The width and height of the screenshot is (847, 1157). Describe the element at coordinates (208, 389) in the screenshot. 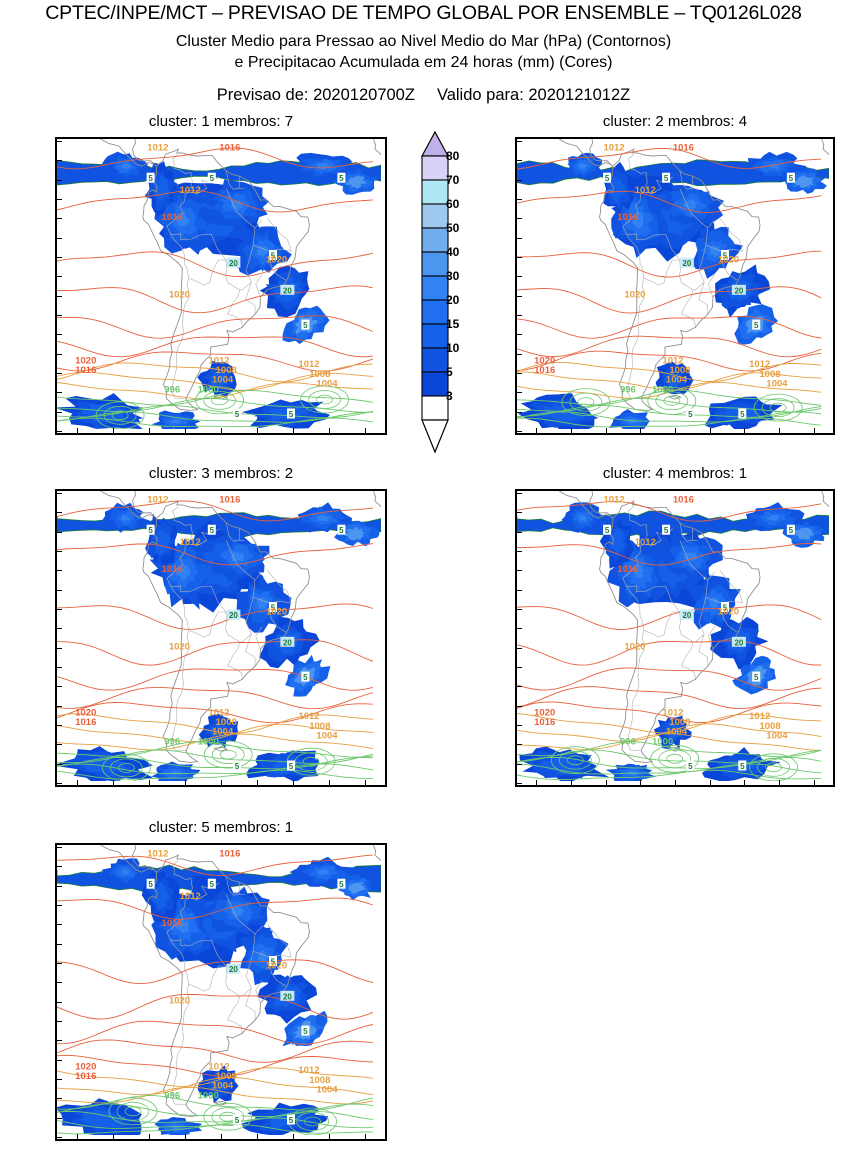

I see `svg-text: 1000` at that location.